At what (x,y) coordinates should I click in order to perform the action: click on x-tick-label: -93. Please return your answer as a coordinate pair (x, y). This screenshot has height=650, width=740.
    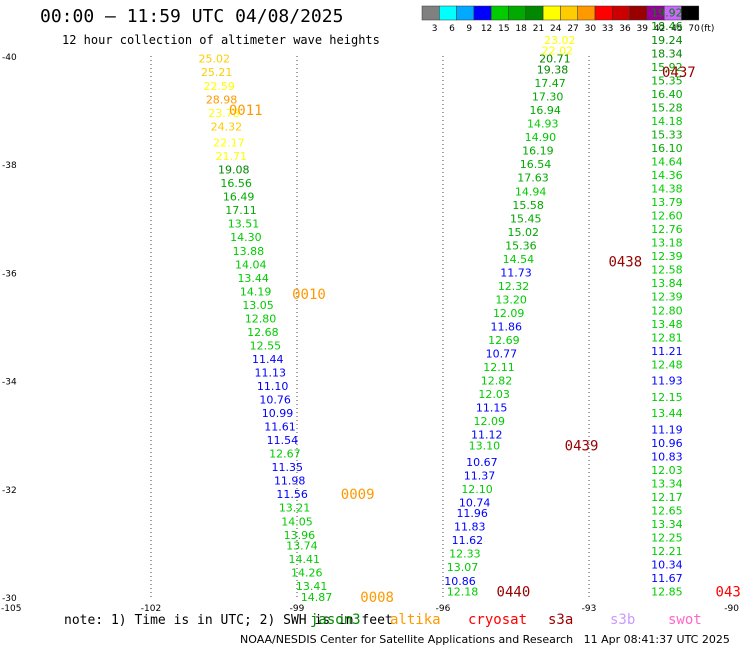
    Looking at the image, I should click on (589, 609).